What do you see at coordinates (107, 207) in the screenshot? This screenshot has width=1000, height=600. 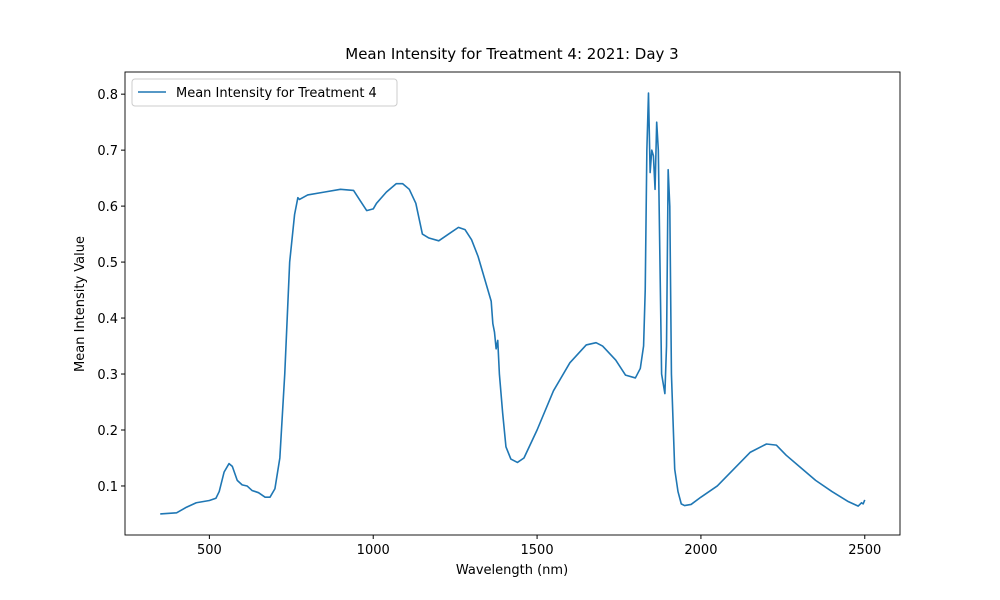 I see `y-tick-label: 0.6` at bounding box center [107, 207].